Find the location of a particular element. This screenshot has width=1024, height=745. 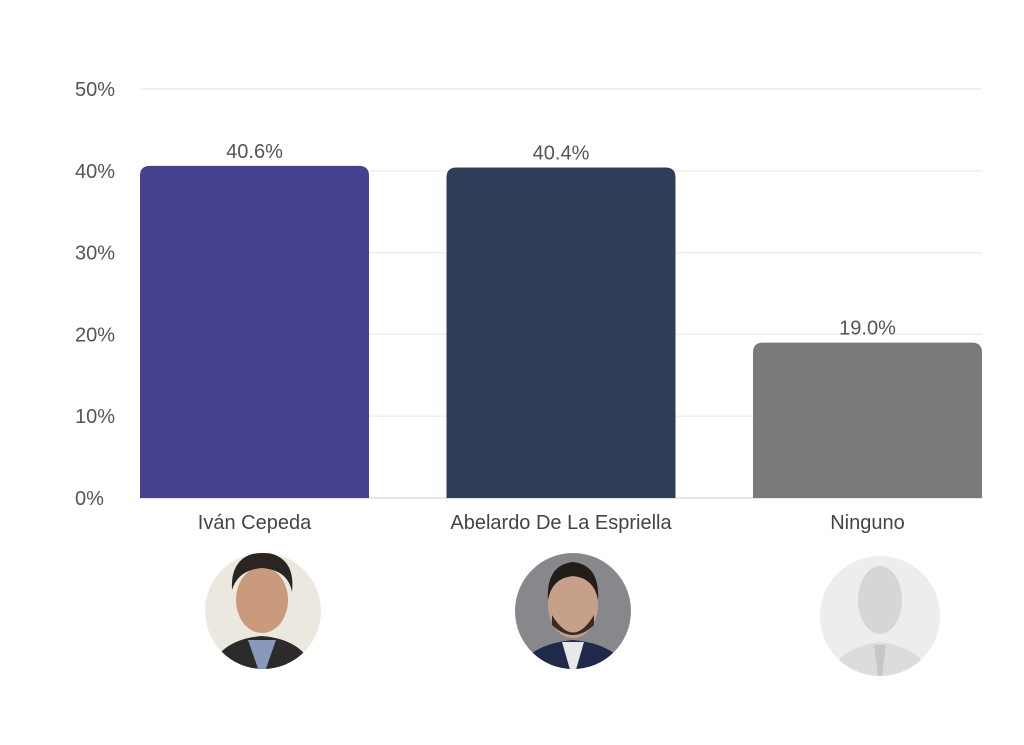

y-tick-label: 20% is located at coordinates (95, 335).